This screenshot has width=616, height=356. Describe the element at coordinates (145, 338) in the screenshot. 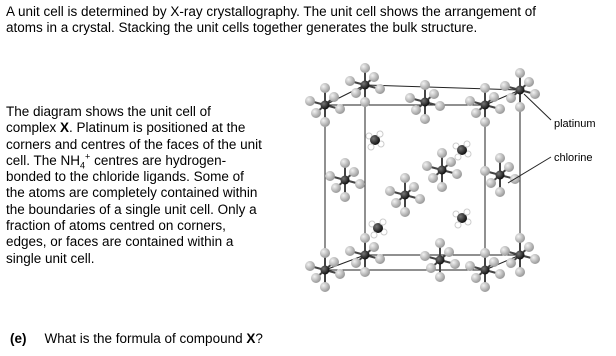

I see `question-text: What is the formula of compound` at that location.